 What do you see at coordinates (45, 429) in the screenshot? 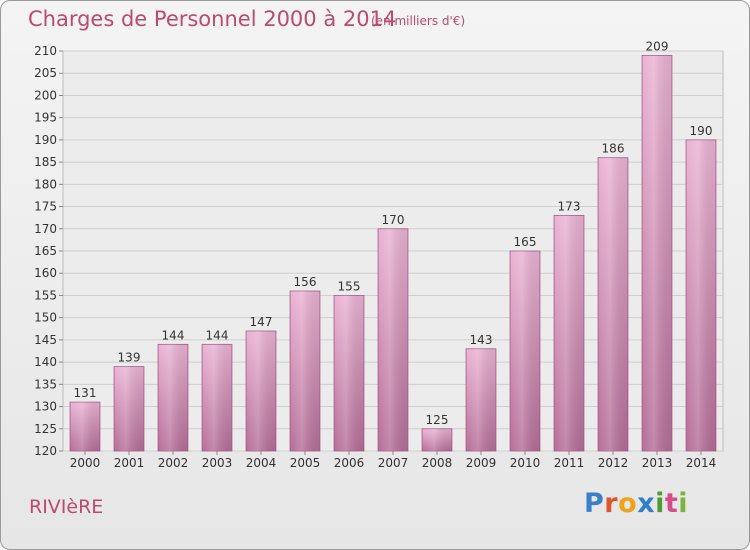
I see `y-tick-label: 125` at bounding box center [45, 429].